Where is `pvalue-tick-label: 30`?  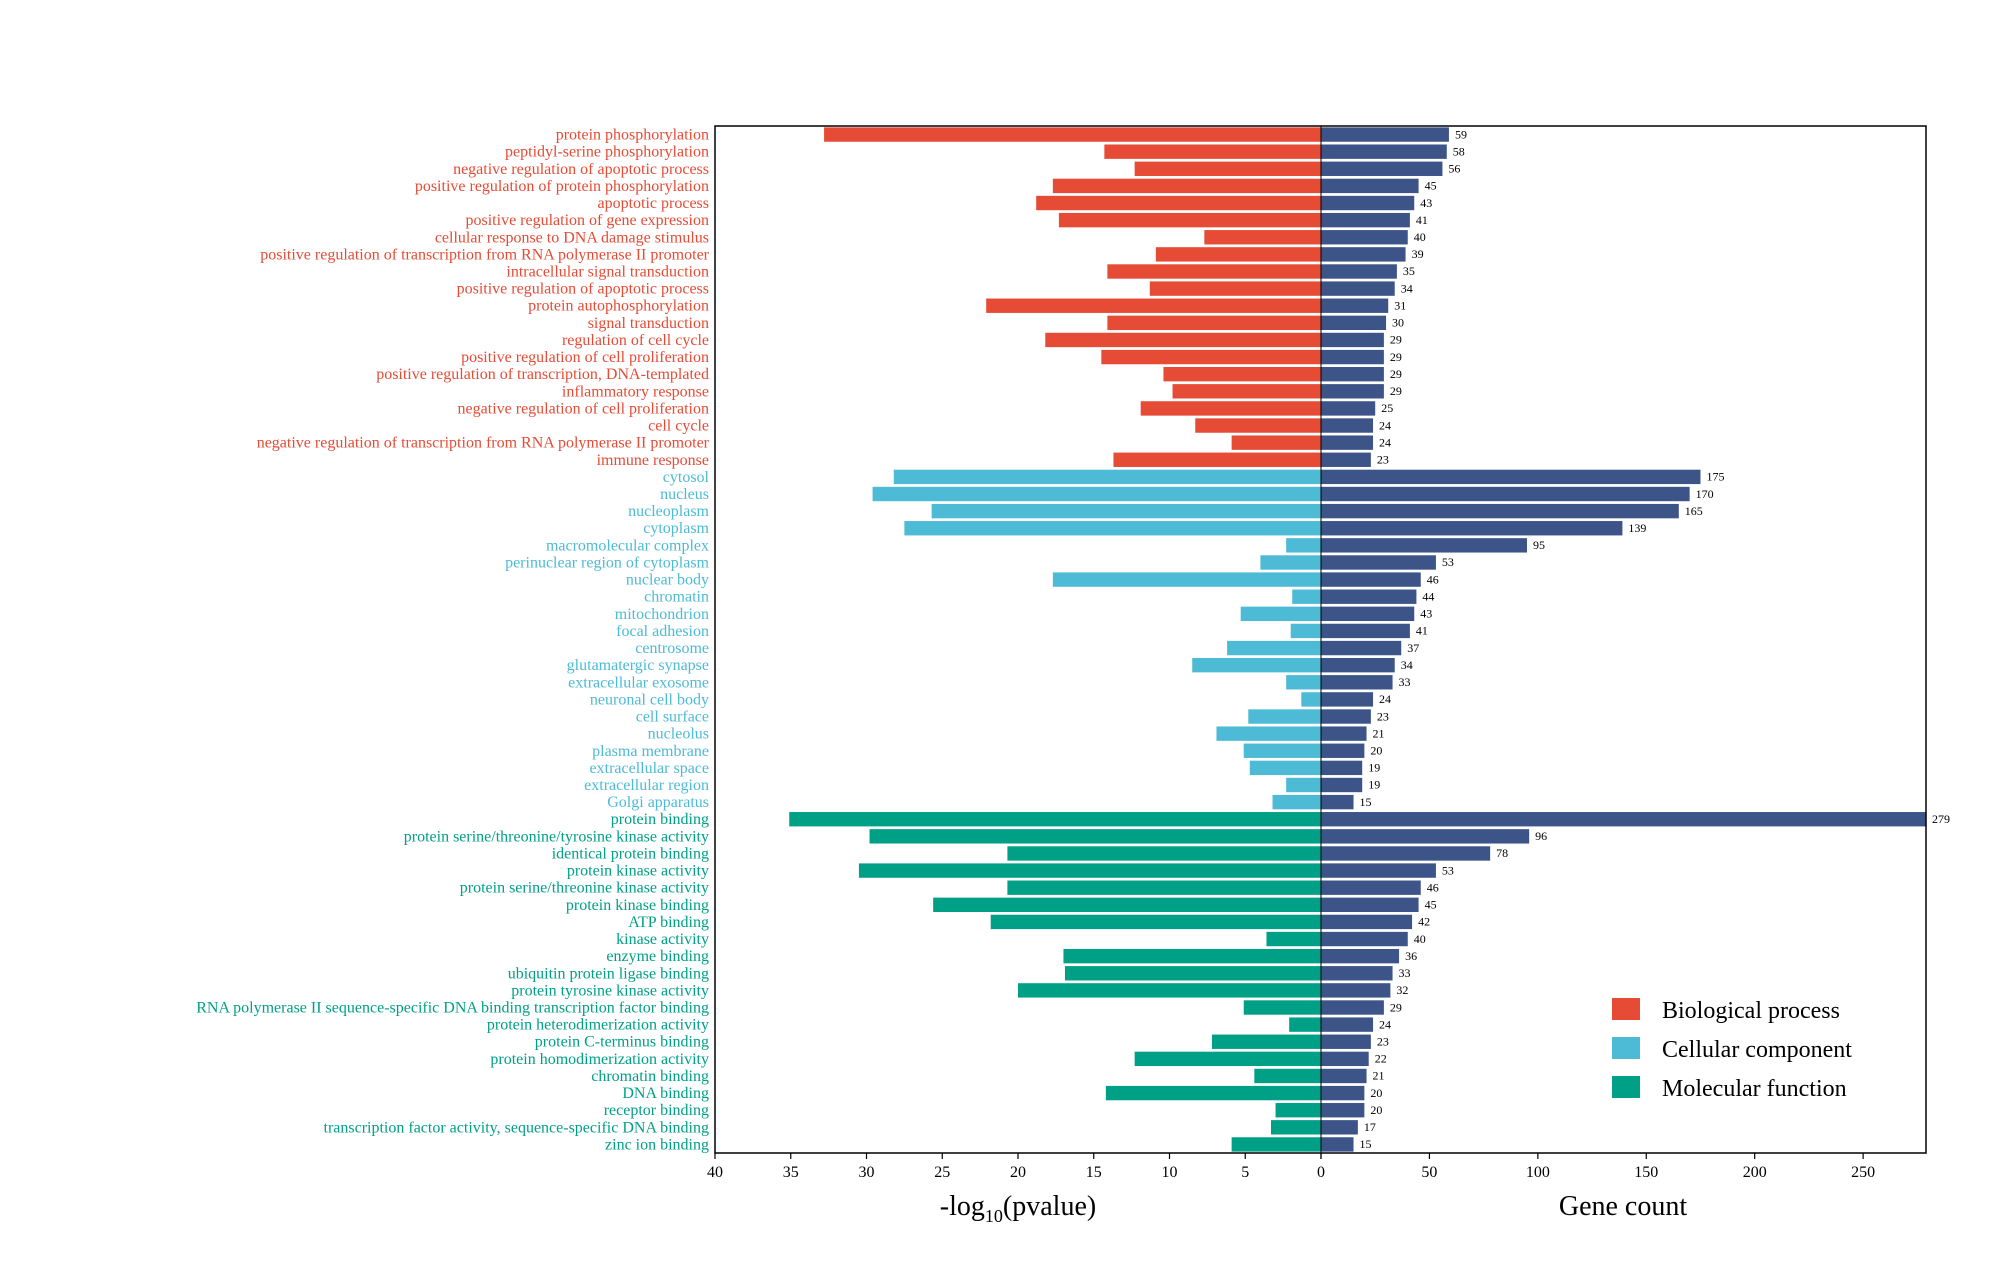 pvalue-tick-label: 30 is located at coordinates (867, 1172).